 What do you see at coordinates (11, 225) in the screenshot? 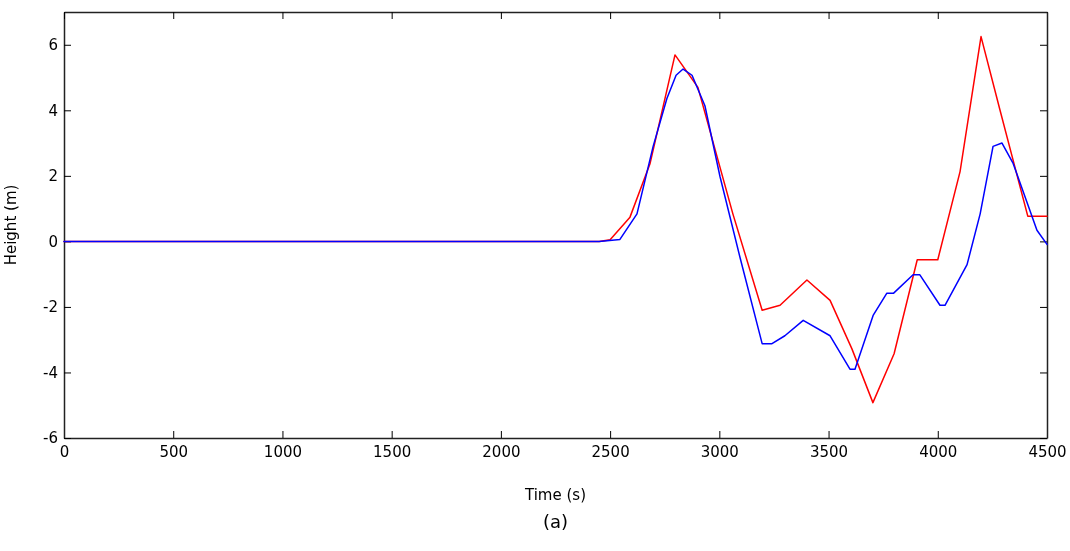
I see `y-axis-title: Height (m)` at bounding box center [11, 225].